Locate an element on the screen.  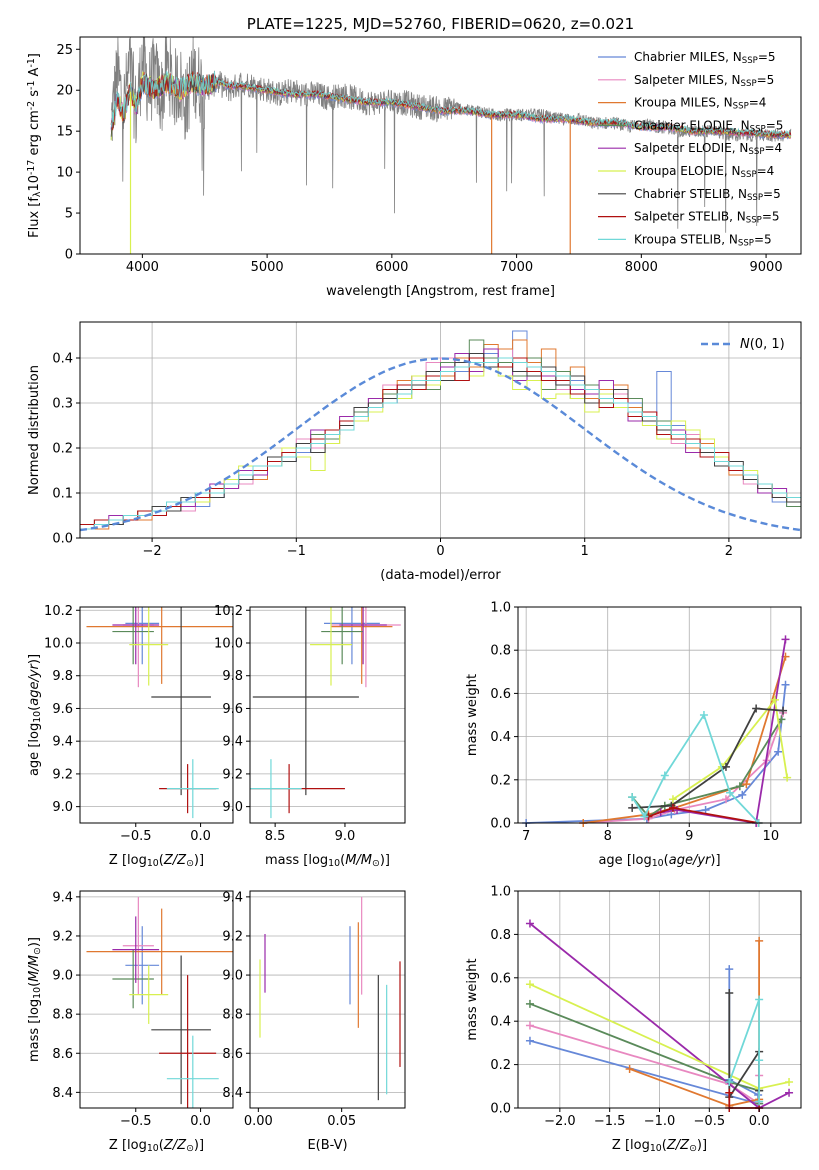
mass-extinction-panel: 0.00 0.05 8.4 8.6 8.8 9.0 9.2 9.4 E(B-V) is located at coordinates (314, 1021).